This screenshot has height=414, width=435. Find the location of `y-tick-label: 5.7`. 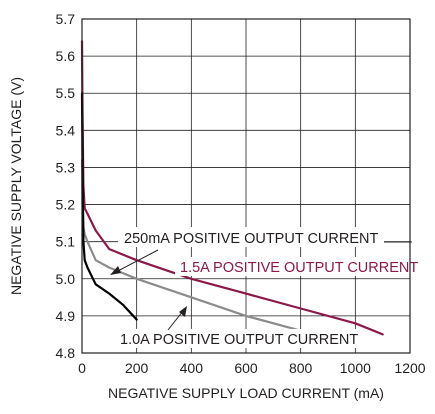

y-tick-label: 5.7 is located at coordinates (66, 19).